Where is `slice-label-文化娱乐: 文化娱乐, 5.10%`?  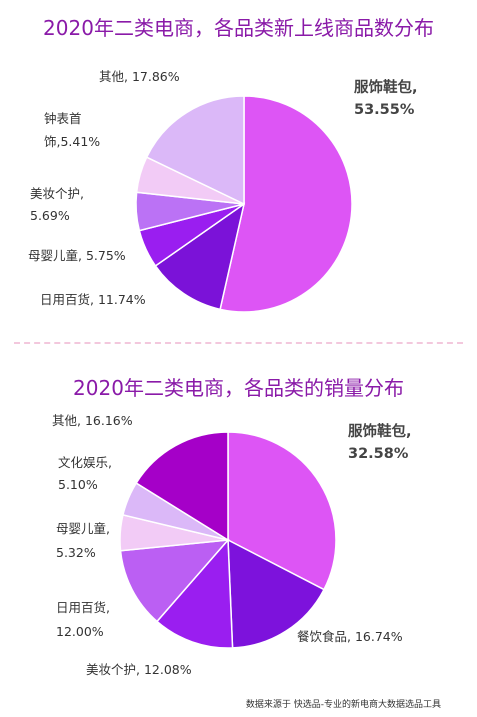
slice-label-文化娱乐: 文化娱乐, 5.10% is located at coordinates (85, 473).